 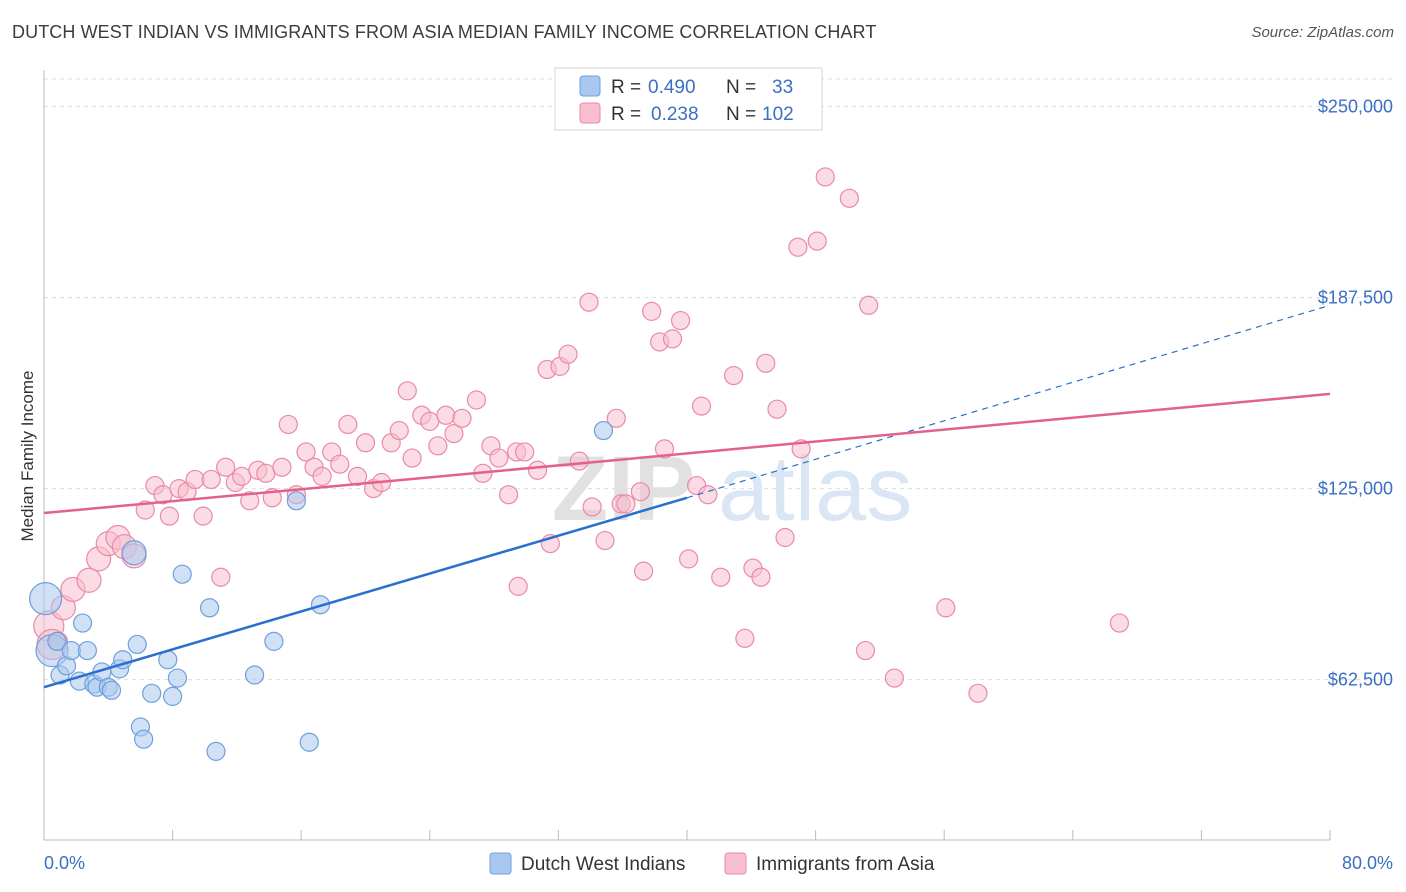 I want to click on x-tick-label-0: 0.0%, so click(x=64, y=863).